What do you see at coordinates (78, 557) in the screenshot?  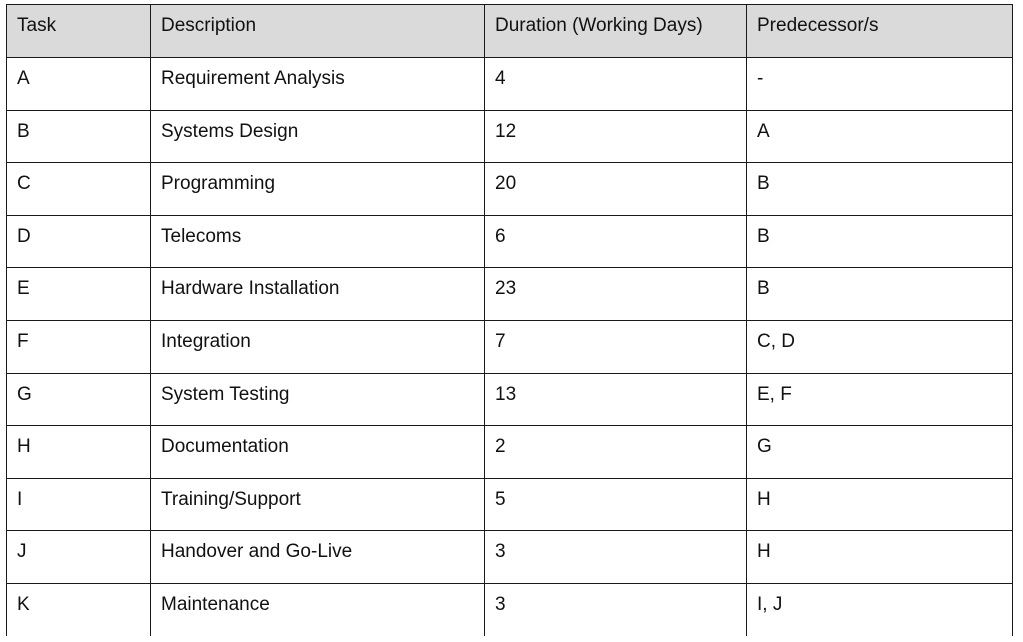 I see `task-cell: J` at bounding box center [78, 557].